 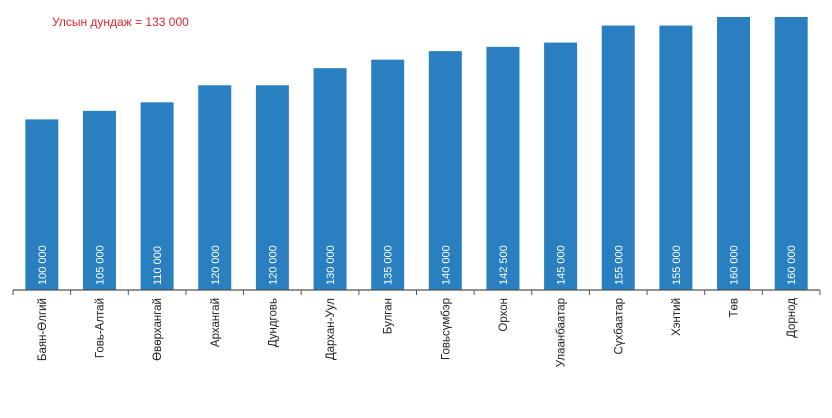 What do you see at coordinates (331, 265) in the screenshot?
I see `data-label-6: 130 000` at bounding box center [331, 265].